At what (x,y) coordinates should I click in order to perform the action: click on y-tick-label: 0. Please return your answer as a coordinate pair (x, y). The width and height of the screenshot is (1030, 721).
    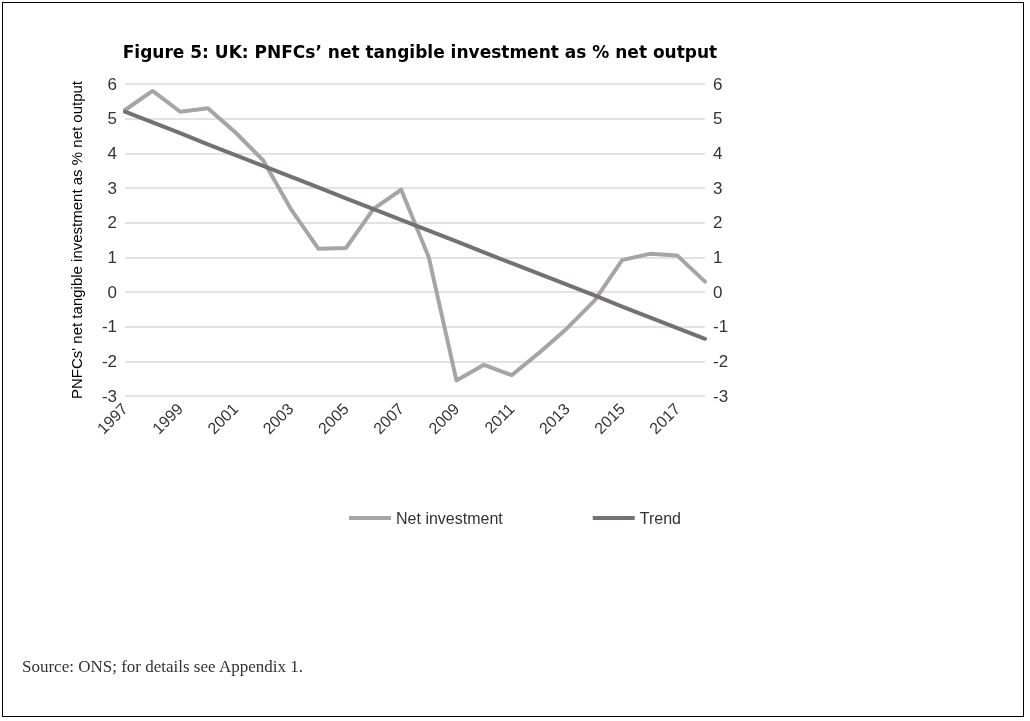
    Looking at the image, I should click on (112, 292).